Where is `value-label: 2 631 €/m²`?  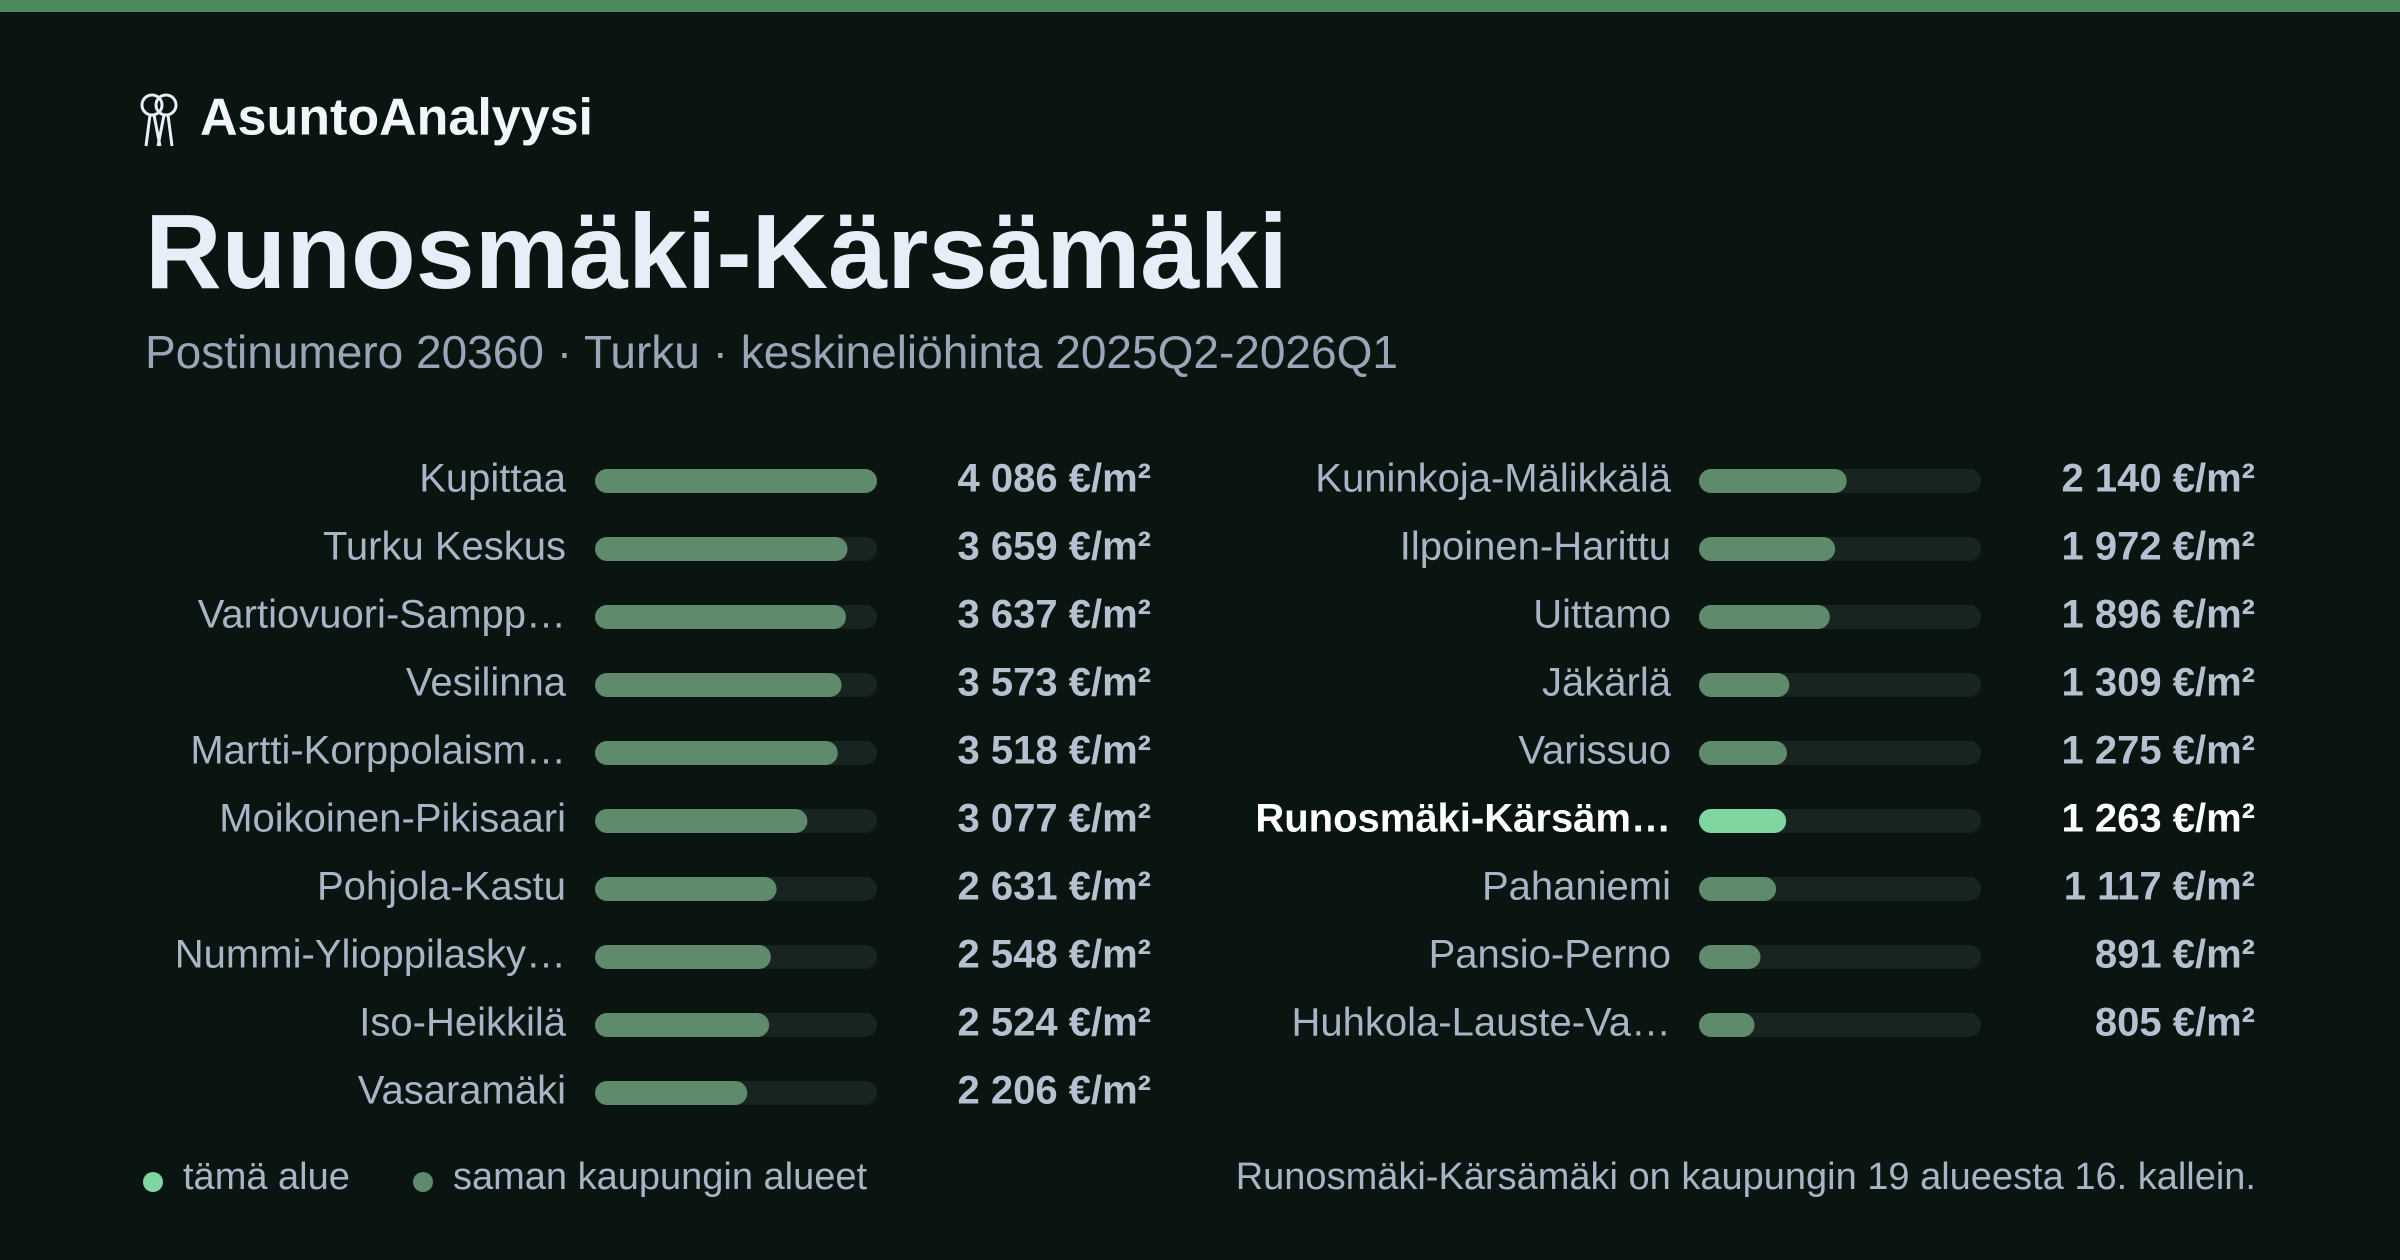 value-label: 2 631 €/m² is located at coordinates (1054, 887).